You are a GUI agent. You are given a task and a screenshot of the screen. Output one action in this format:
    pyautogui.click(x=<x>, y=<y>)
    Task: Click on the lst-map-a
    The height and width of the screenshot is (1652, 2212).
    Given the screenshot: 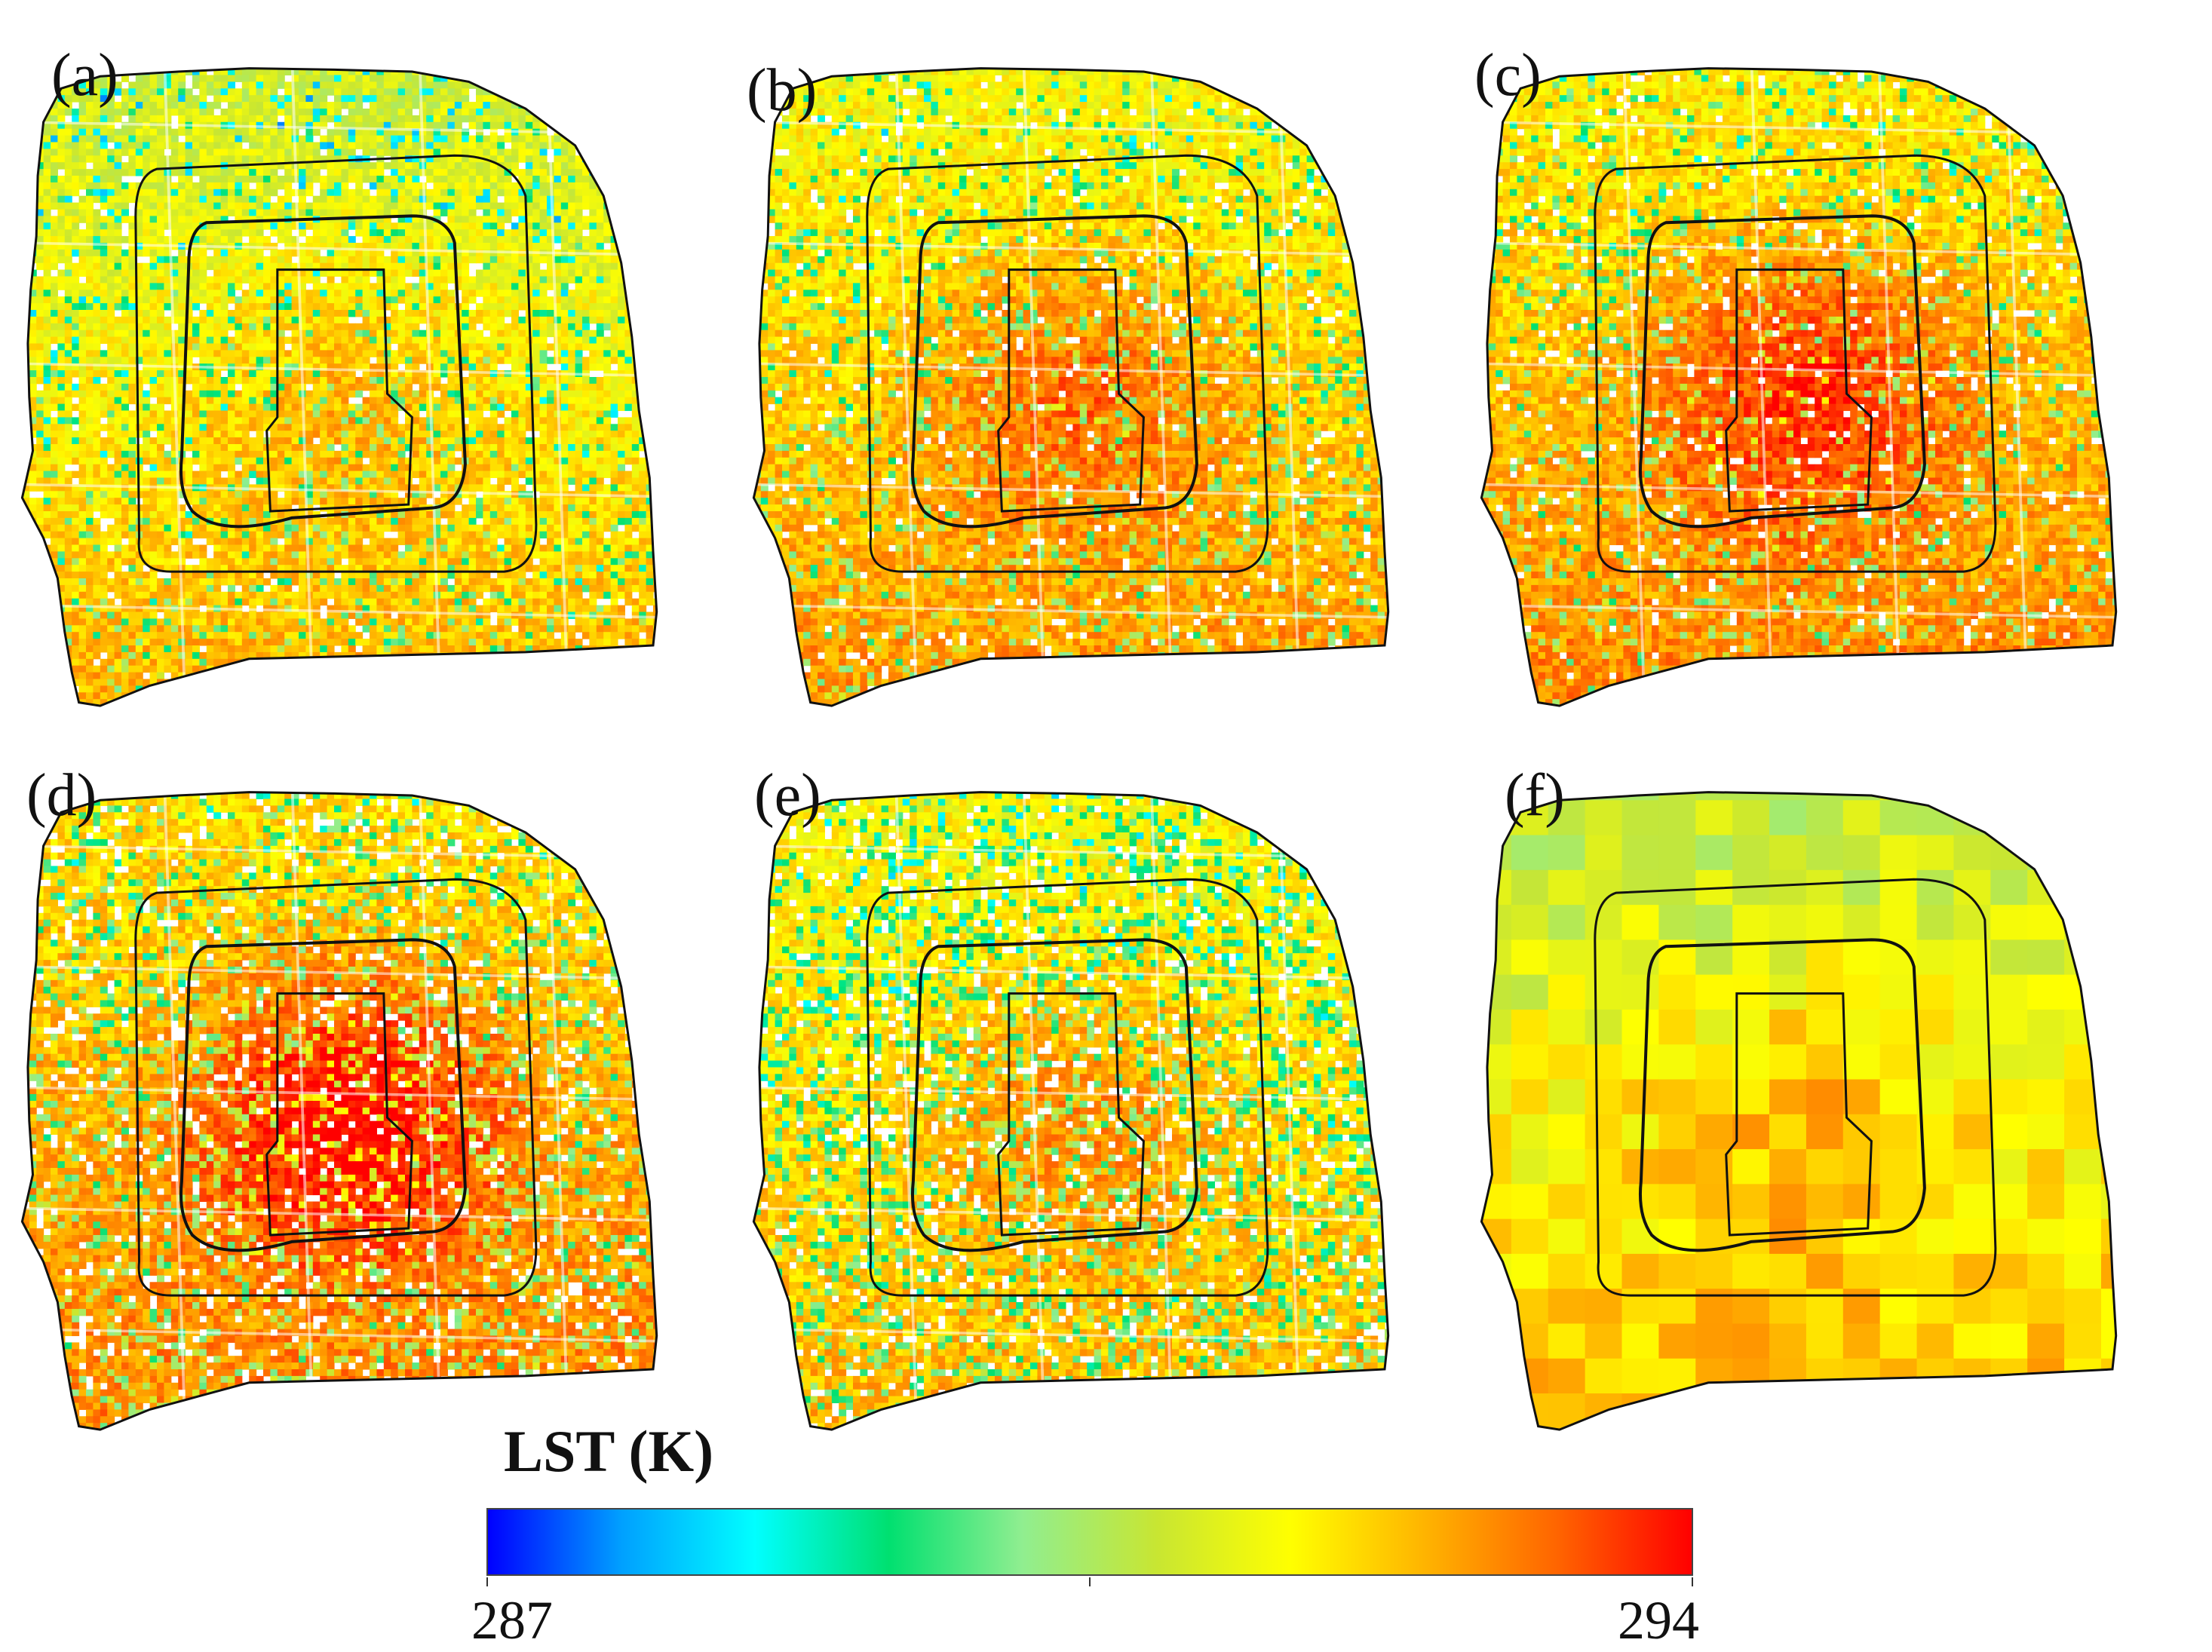 What is the action you would take?
    pyautogui.click(x=369, y=377)
    